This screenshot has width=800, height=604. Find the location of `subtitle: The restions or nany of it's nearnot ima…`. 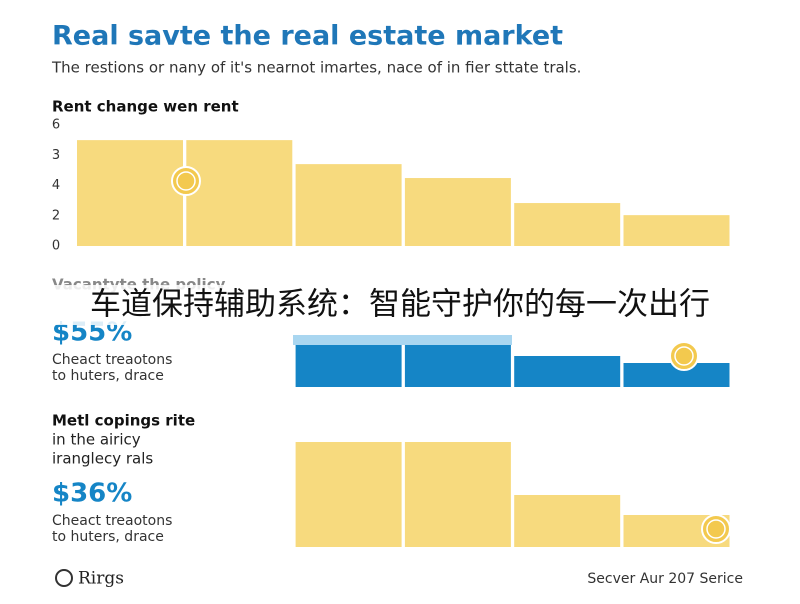

subtitle: The restions or nany of it's nearnot ima… is located at coordinates (316, 68).